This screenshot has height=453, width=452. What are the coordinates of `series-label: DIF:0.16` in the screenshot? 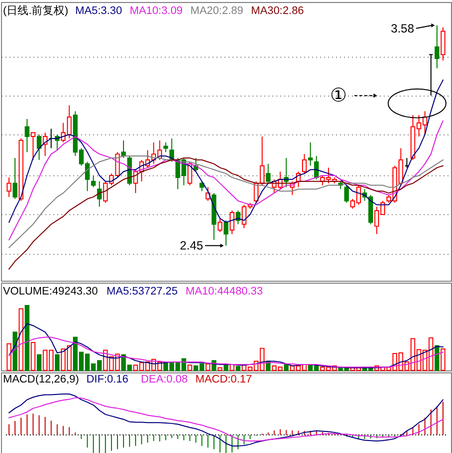 It's located at (107, 379).